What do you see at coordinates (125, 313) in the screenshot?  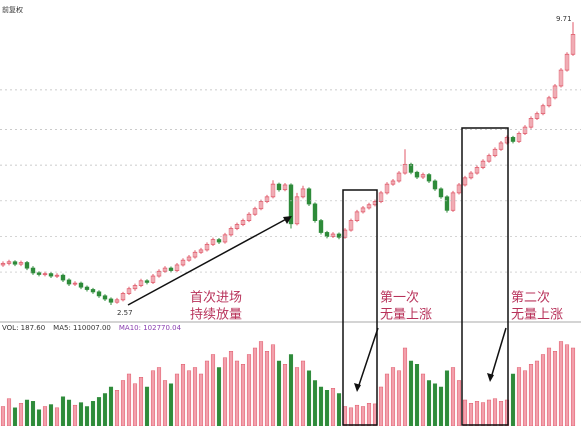 I see `low-label: 2.57` at bounding box center [125, 313].